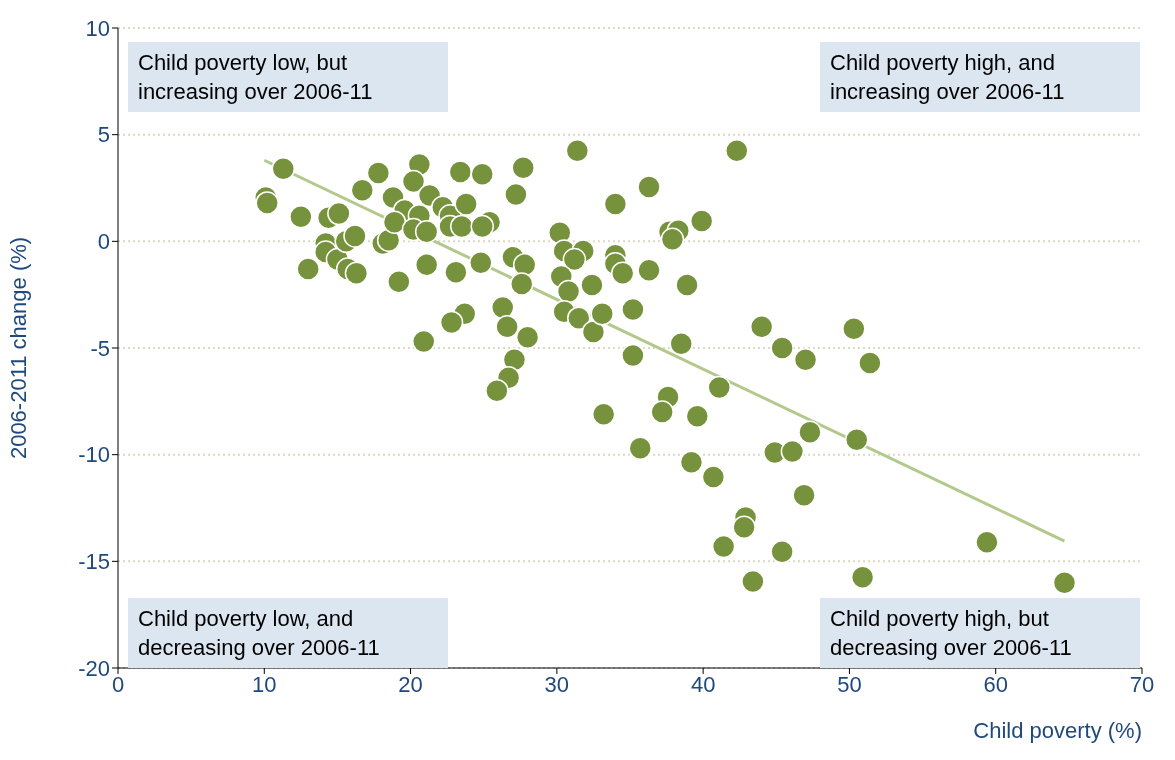 This screenshot has height=760, width=1175. I want to click on y-tick-label: -10, so click(94, 455).